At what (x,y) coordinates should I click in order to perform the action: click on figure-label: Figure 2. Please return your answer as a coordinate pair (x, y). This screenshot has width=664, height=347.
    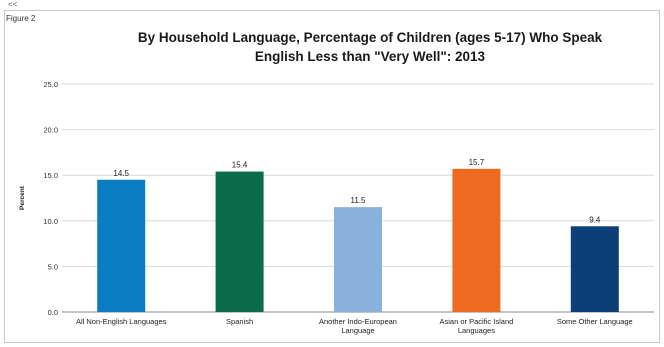
    Looking at the image, I should click on (21, 18).